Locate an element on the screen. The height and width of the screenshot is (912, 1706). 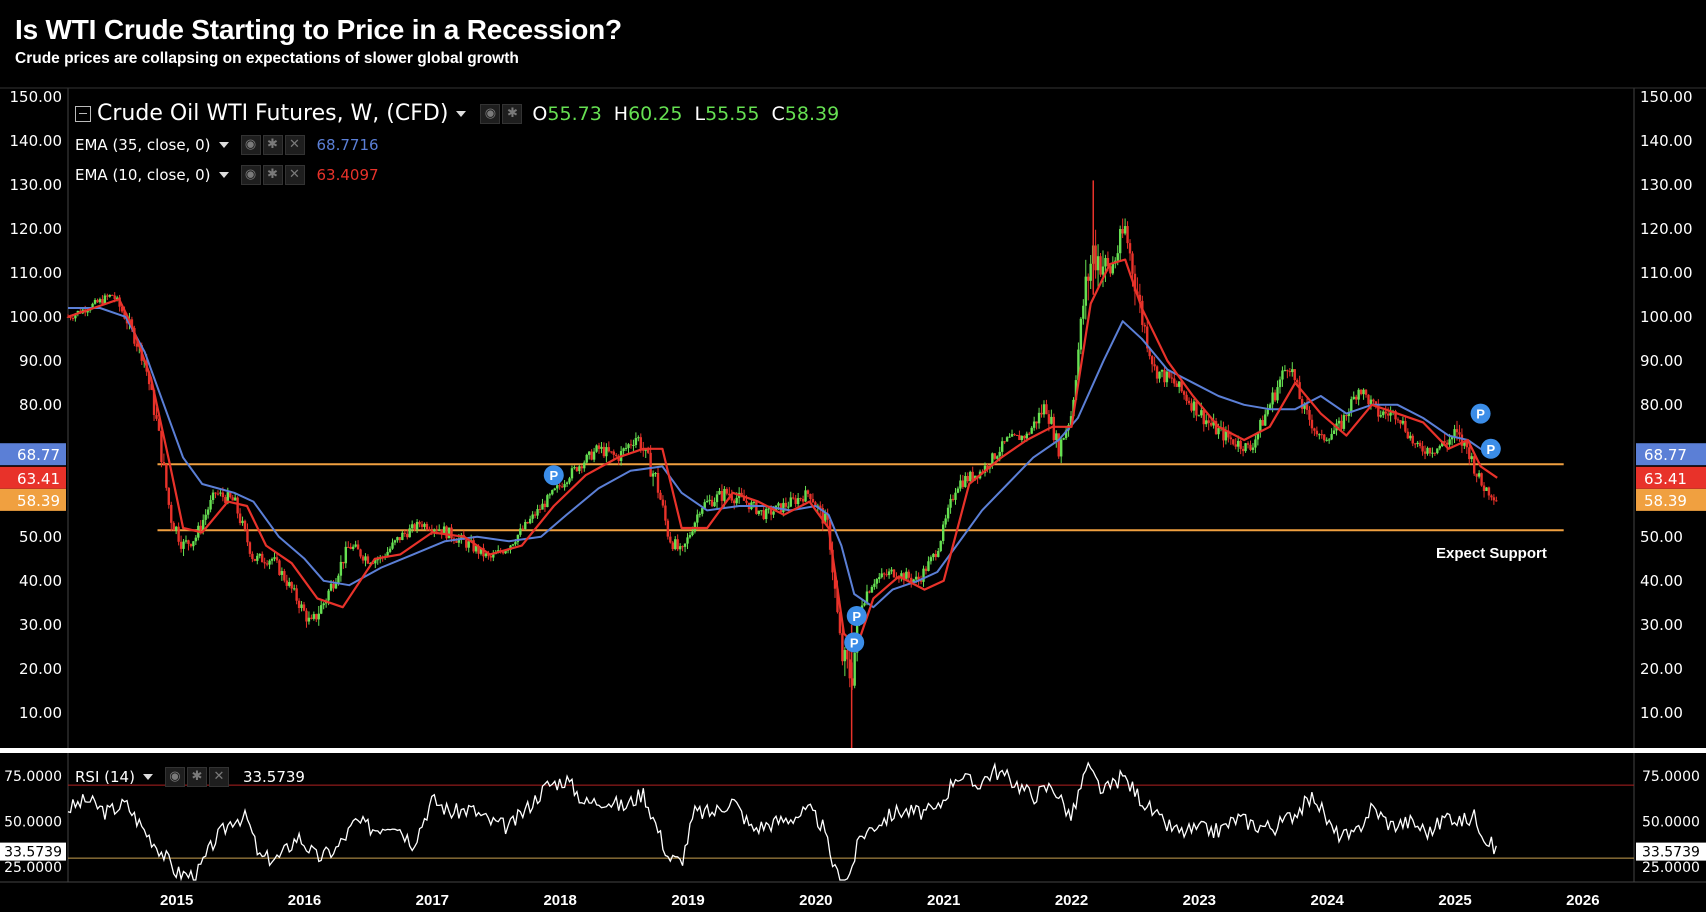
ema35-legend: EMA (35, close, 0) ◉ ✱ ✕ 68.7716 is located at coordinates (227, 145).